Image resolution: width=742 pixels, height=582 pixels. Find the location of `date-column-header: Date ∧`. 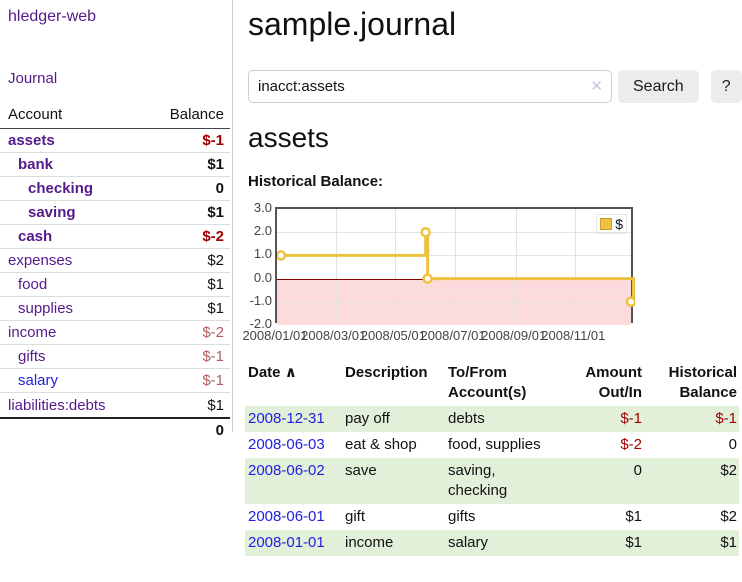

date-column-header: Date ∧ is located at coordinates (272, 372).